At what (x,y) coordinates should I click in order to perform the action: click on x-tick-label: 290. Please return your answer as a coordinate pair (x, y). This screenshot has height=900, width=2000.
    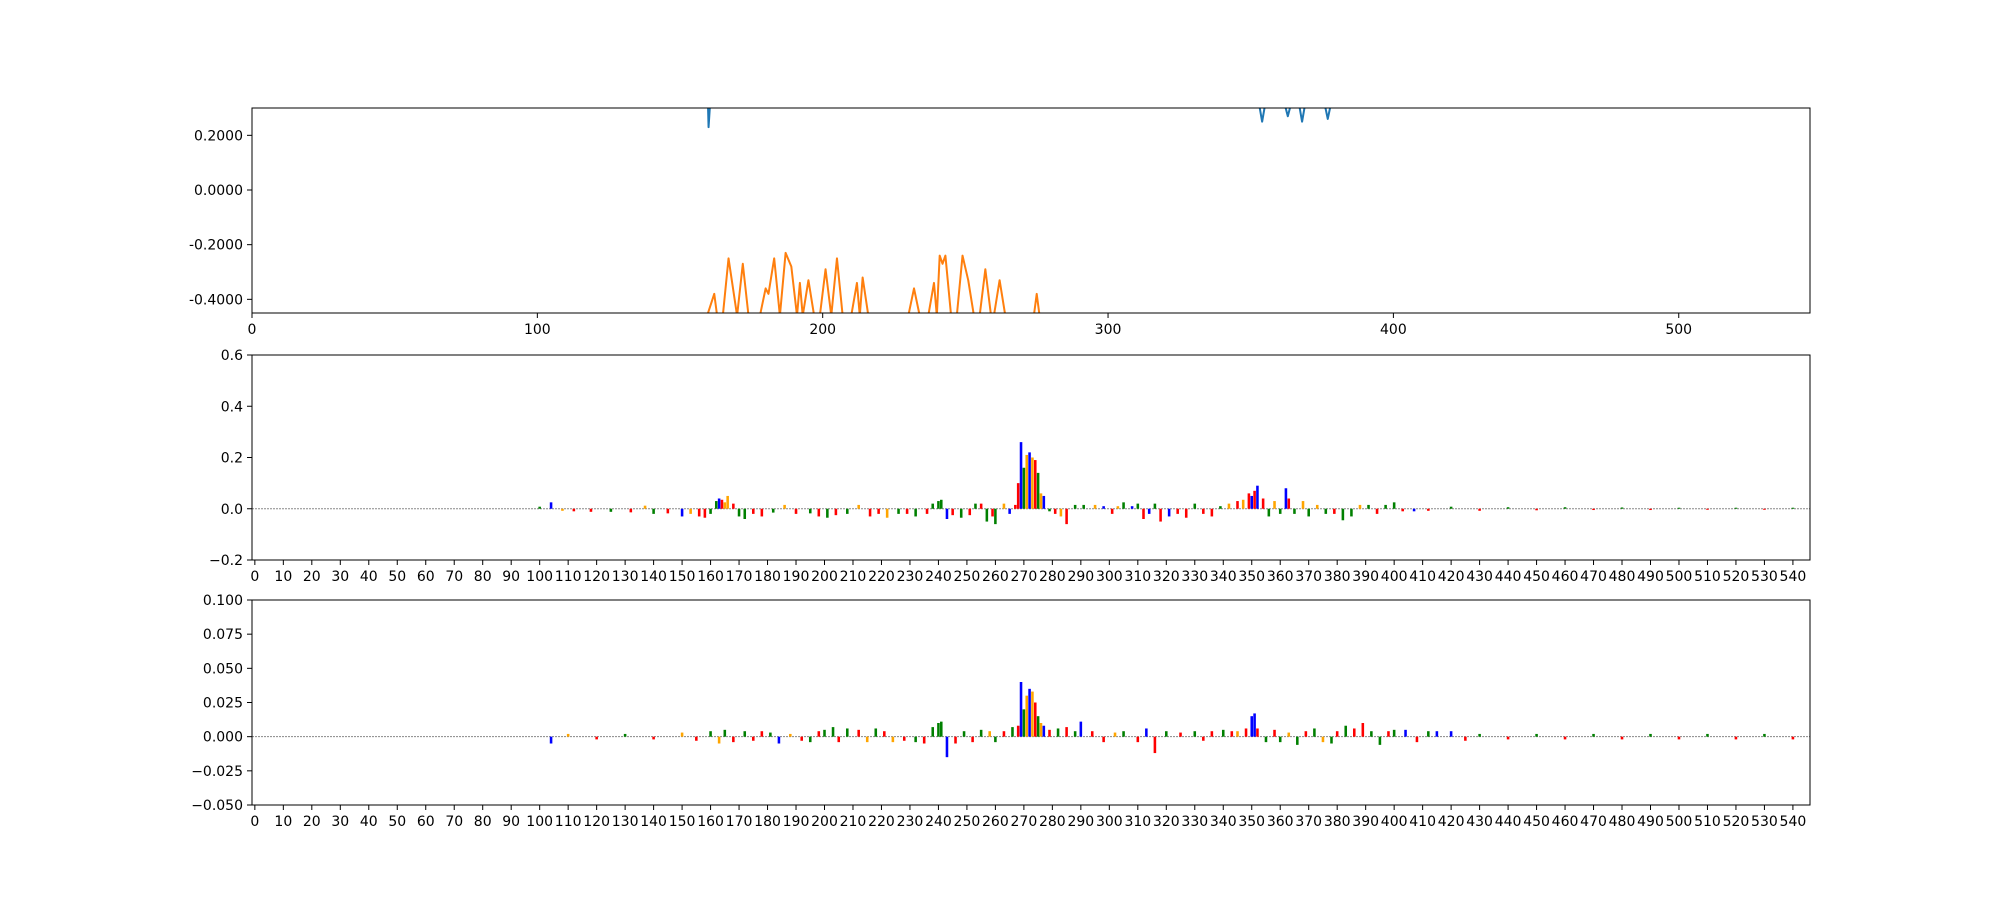
    Looking at the image, I should click on (1080, 822).